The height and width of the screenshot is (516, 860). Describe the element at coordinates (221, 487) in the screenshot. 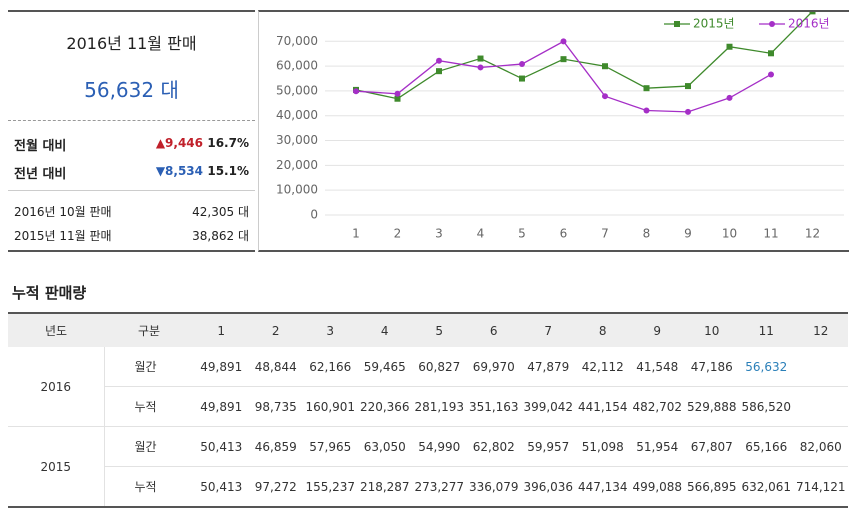

I see `value-cell: 50,413` at that location.